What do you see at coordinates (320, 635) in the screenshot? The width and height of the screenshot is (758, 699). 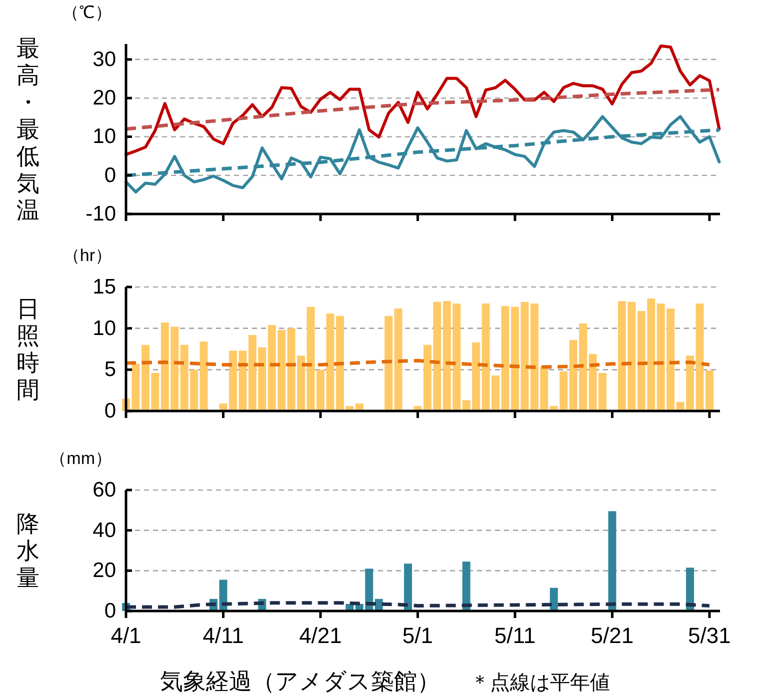 I see `x-tick-label: 4/21` at bounding box center [320, 635].